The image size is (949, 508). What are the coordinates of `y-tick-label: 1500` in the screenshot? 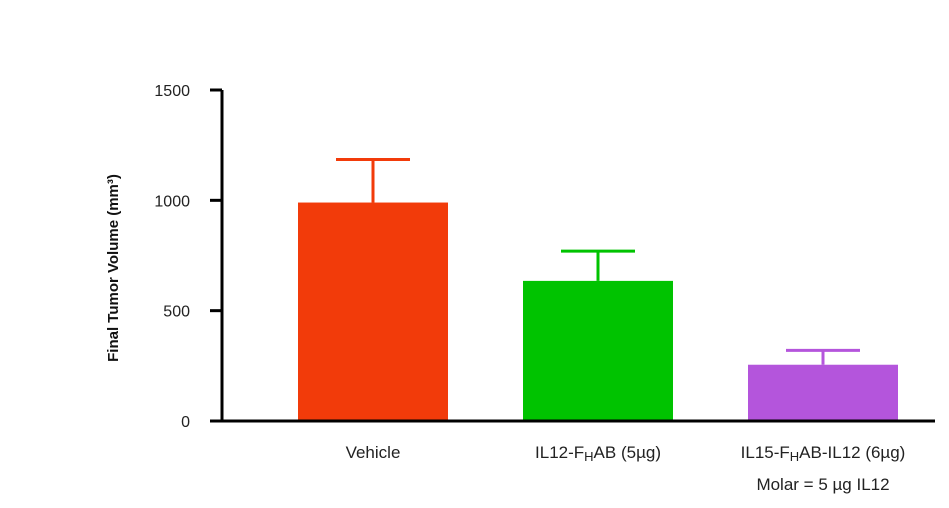 It's located at (172, 91).